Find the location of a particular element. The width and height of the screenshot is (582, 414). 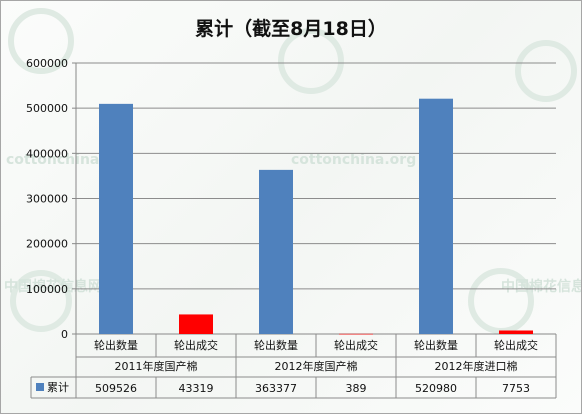

y-tick-label: 600000 is located at coordinates (47, 63).